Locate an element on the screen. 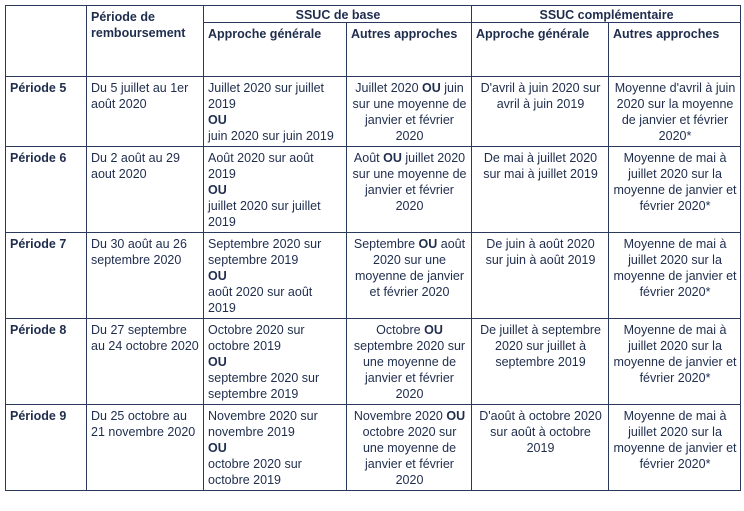 The width and height of the screenshot is (744, 511). period-column-header: Période de remboursement is located at coordinates (145, 41).